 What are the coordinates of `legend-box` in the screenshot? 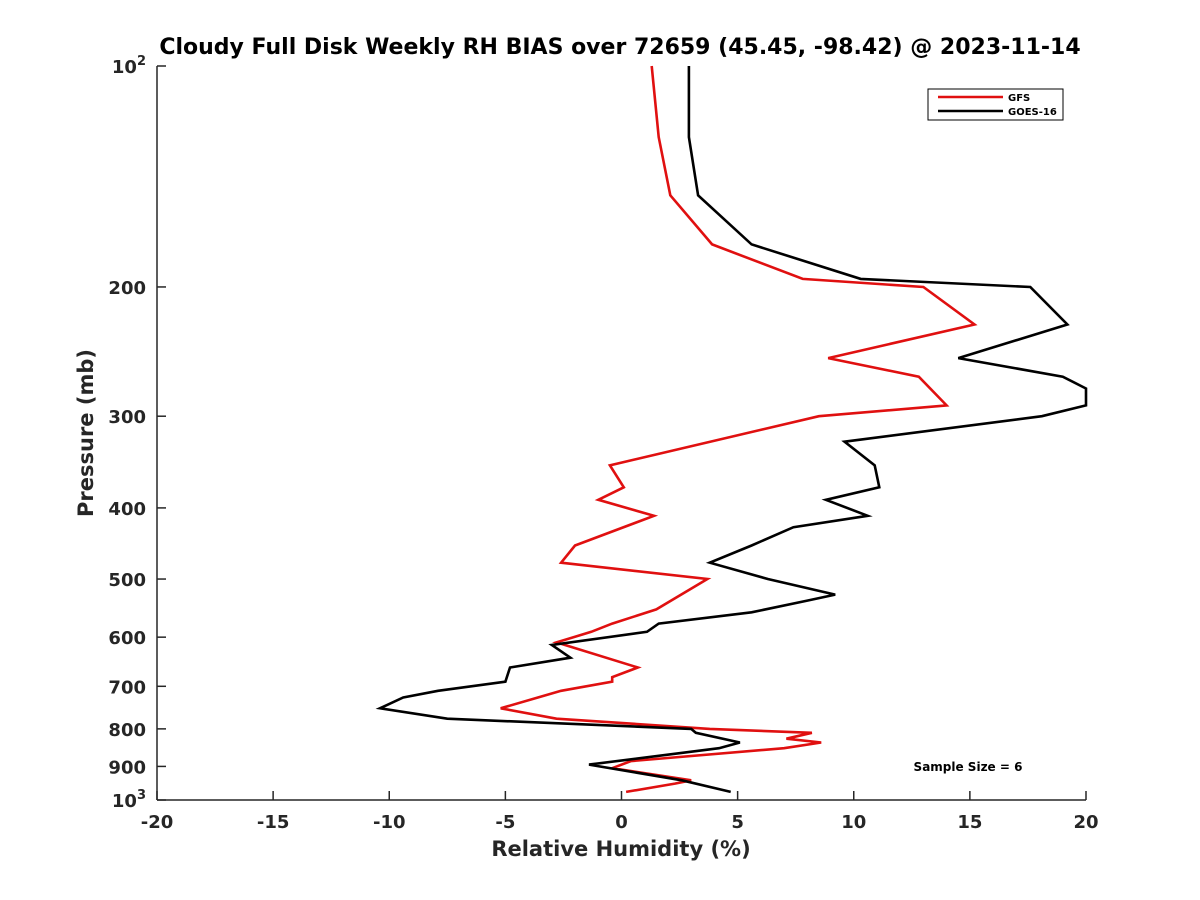 It's located at (995, 104).